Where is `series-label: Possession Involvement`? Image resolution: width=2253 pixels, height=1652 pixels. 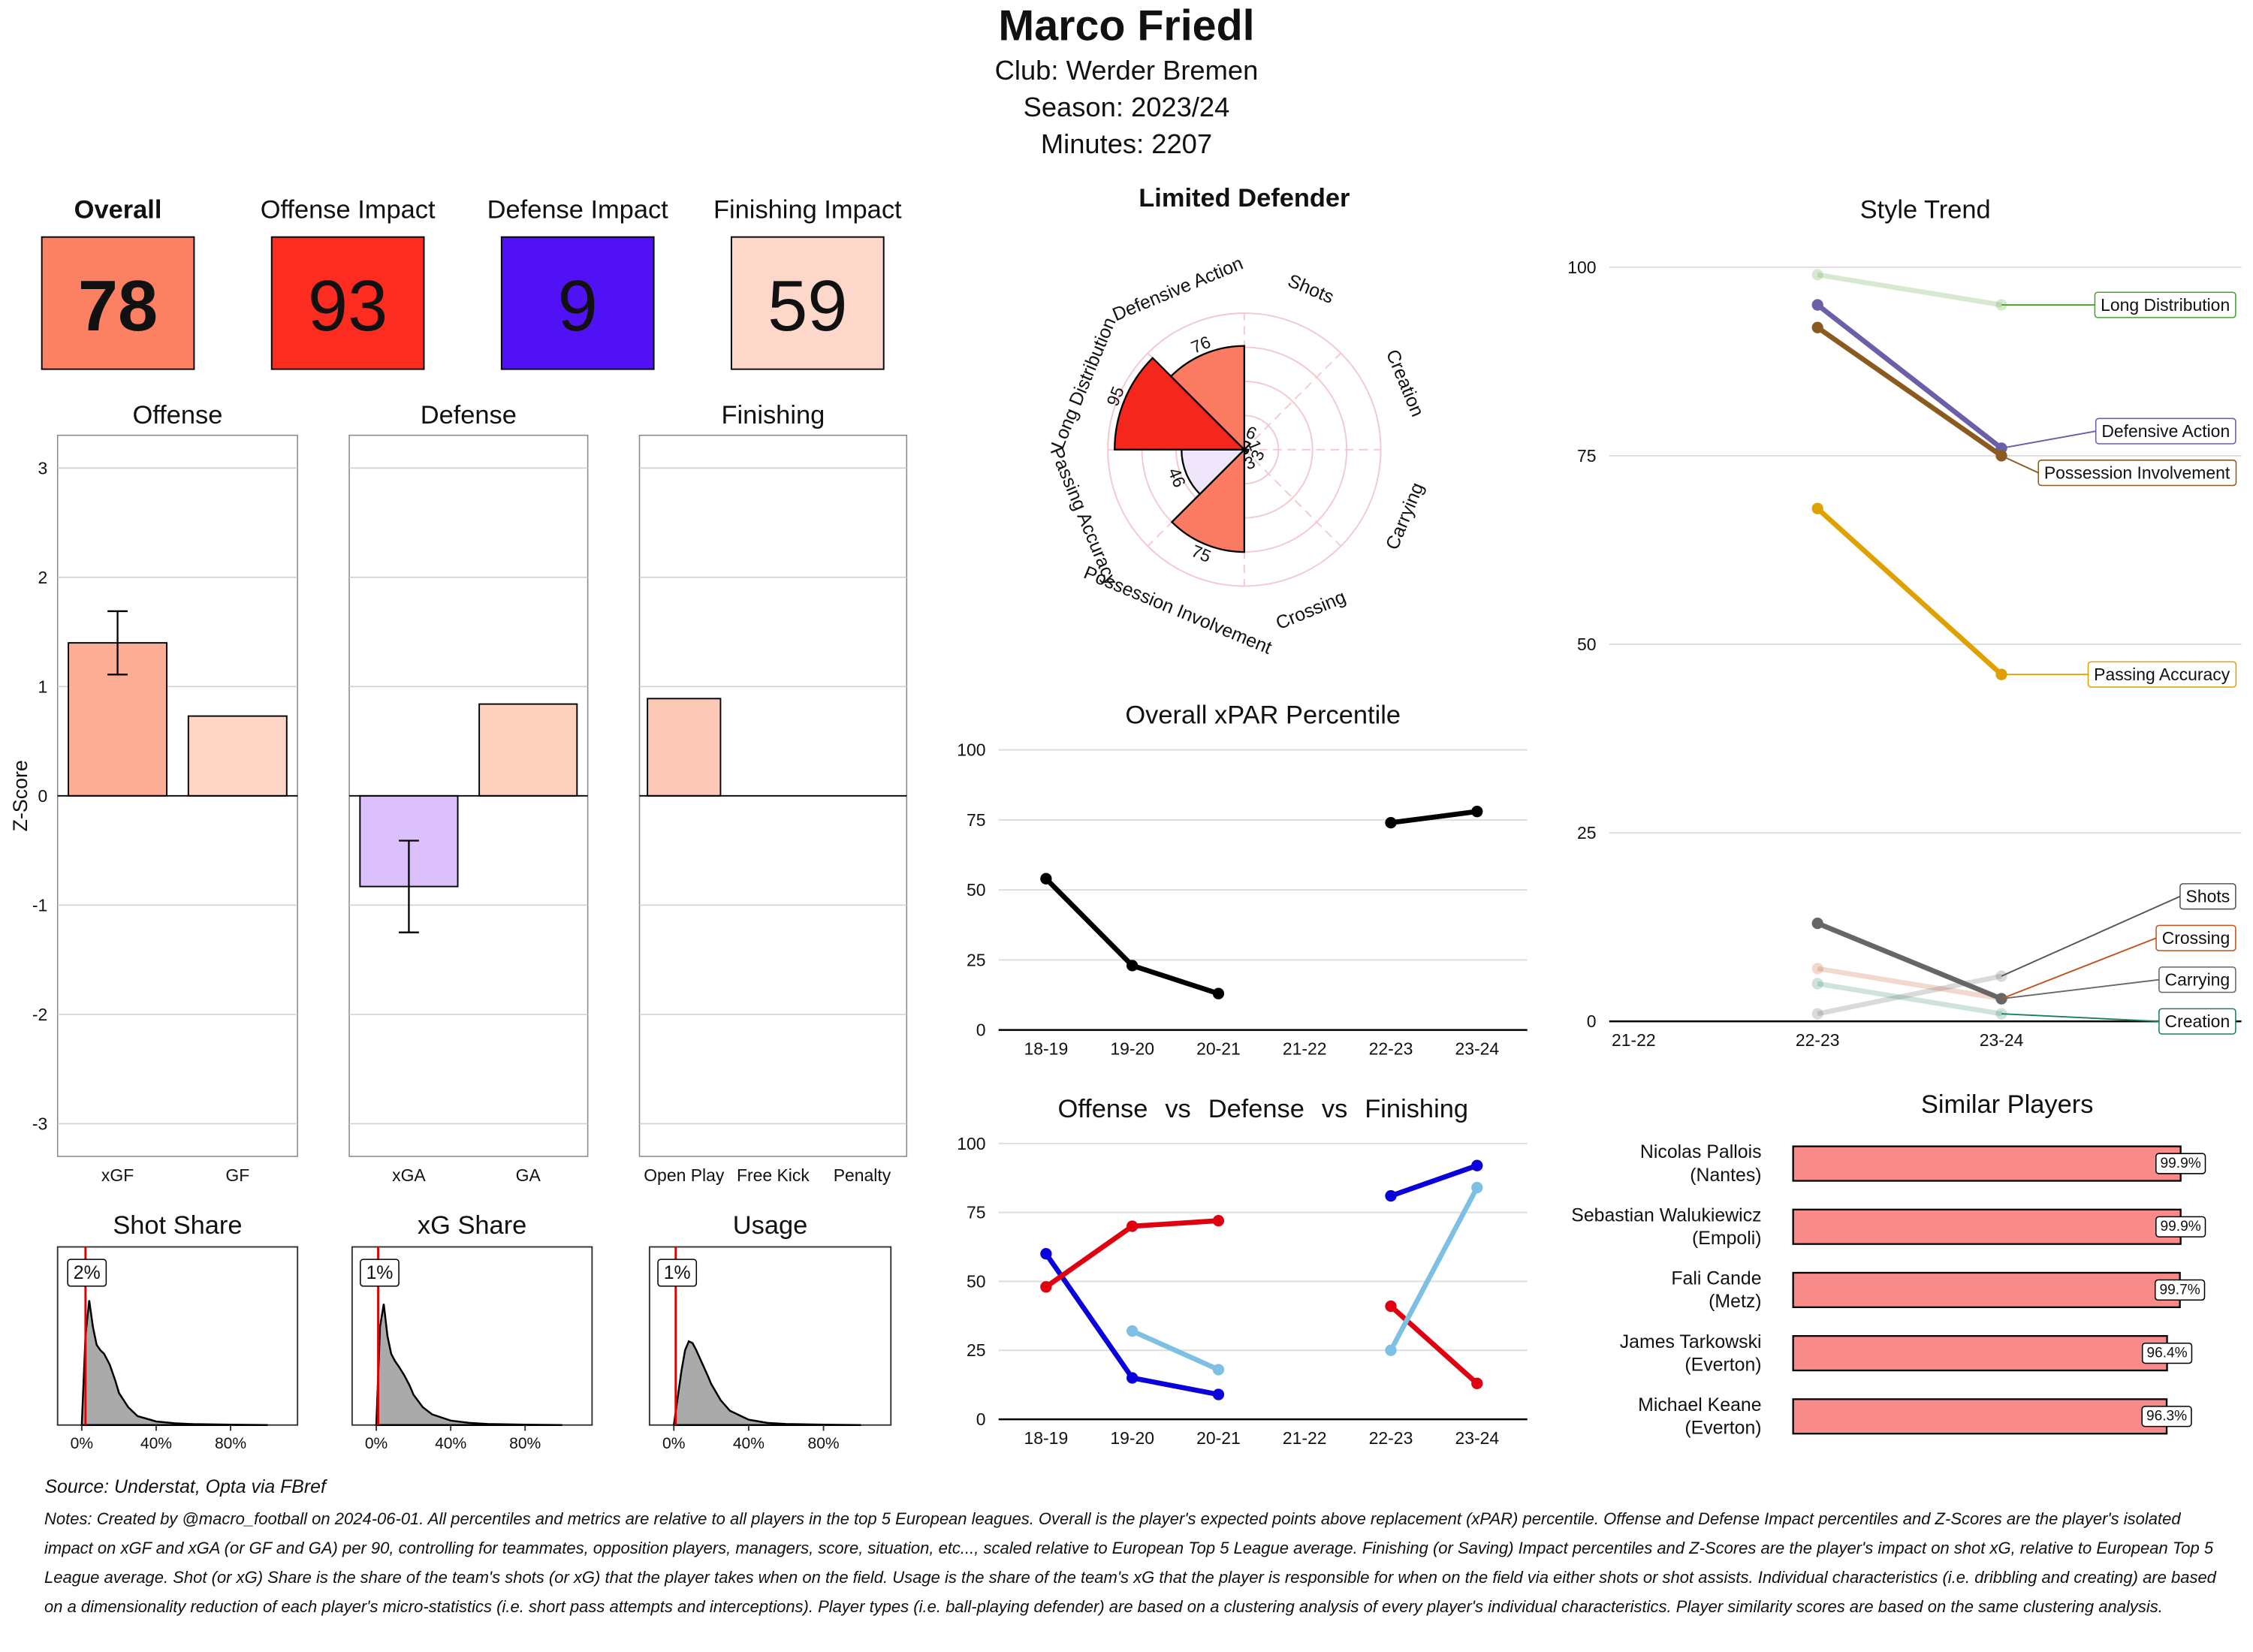
series-label: Possession Involvement is located at coordinates (2137, 473).